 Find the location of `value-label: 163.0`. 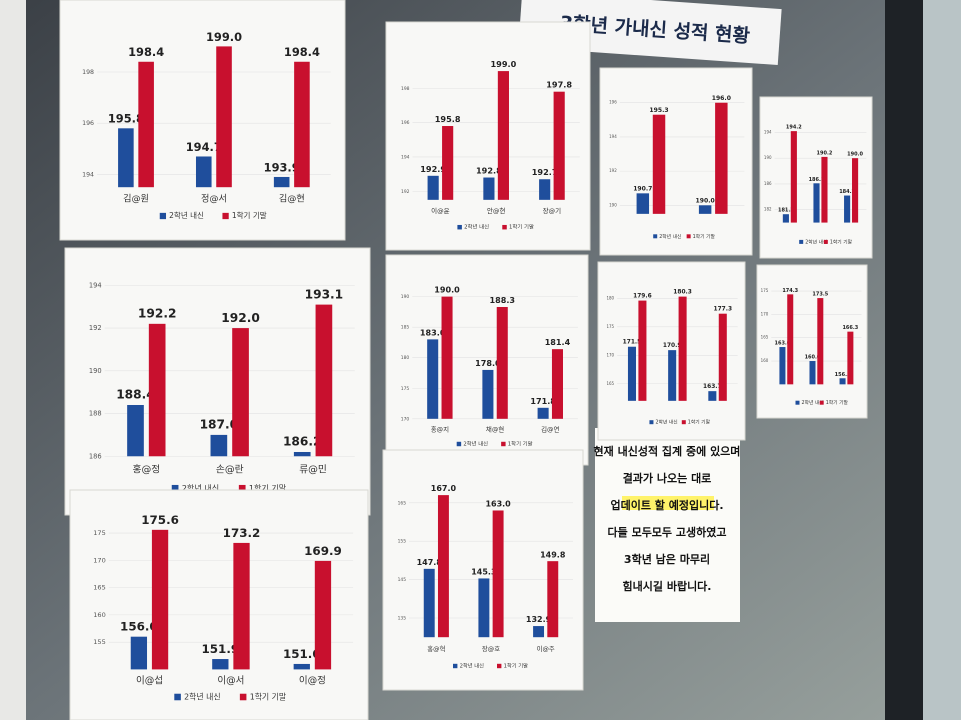

value-label: 163.0 is located at coordinates (498, 504).